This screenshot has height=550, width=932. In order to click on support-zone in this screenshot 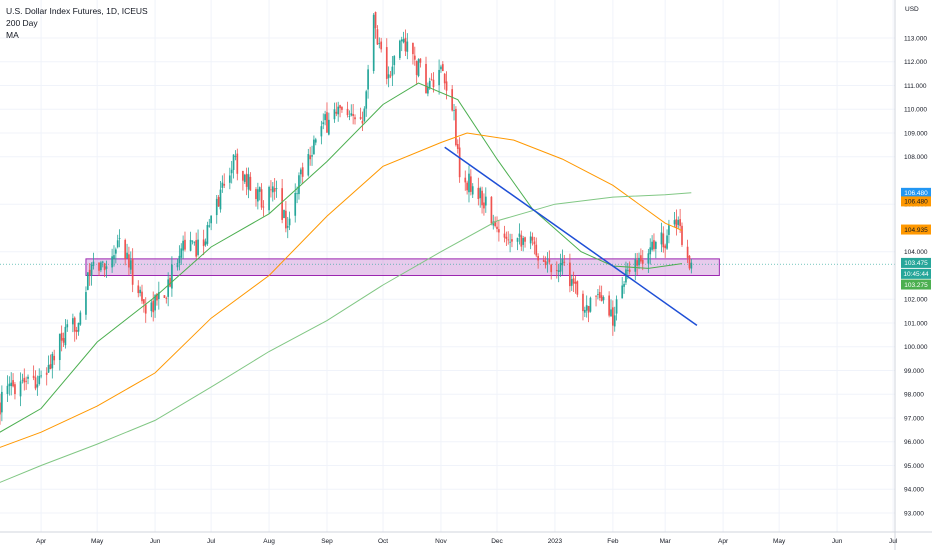, I will do `click(447, 267)`.